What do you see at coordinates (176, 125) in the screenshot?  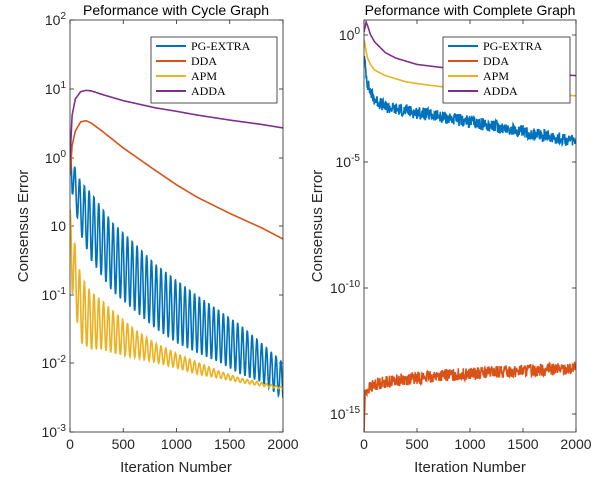 I see `series-line-adda` at bounding box center [176, 125].